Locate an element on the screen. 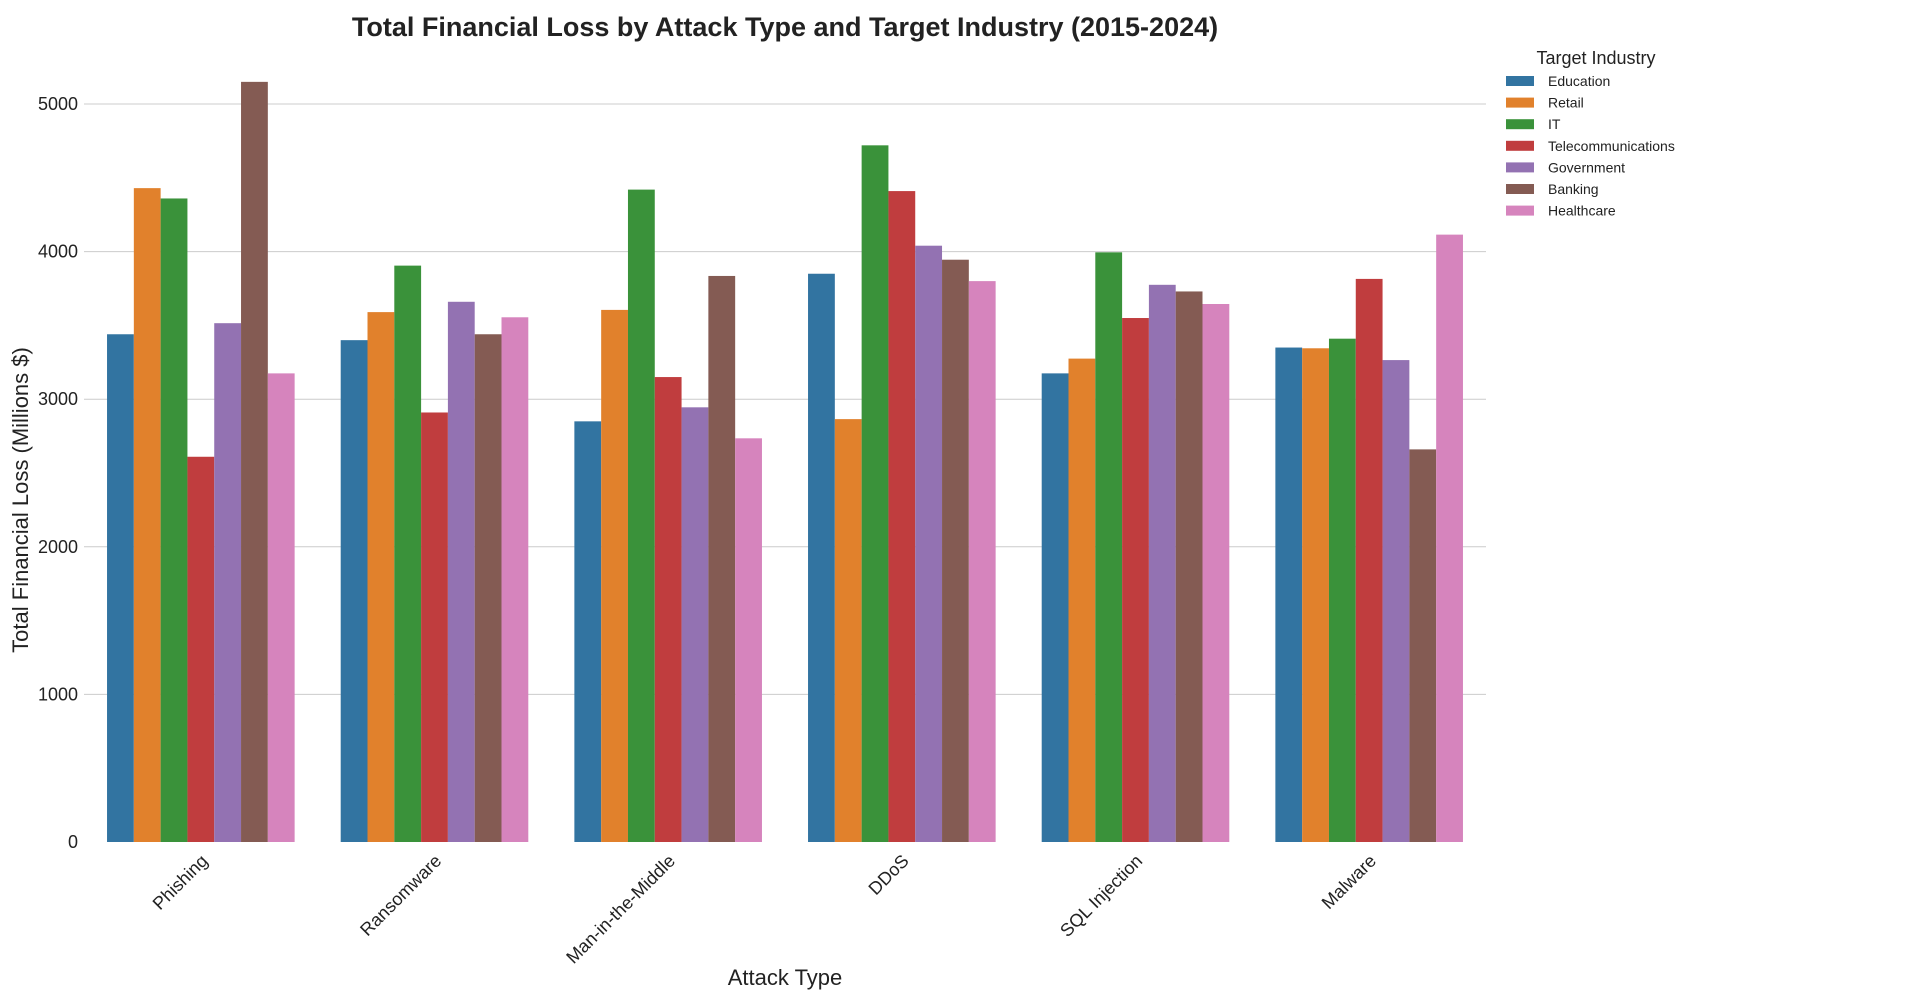  legend-label: Education is located at coordinates (1579, 81).